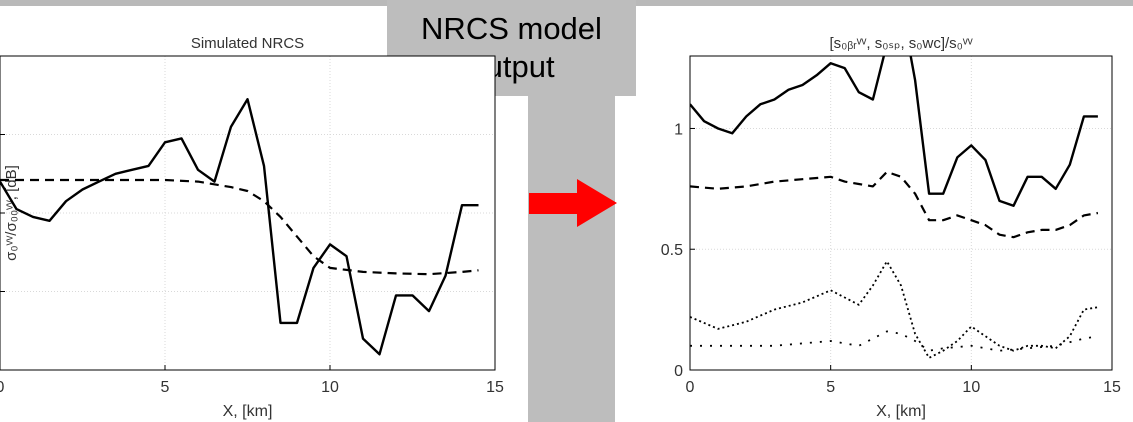 This screenshot has height=422, width=1133. I want to click on chart-title: [s₀ᵦᵣᵛᵛ, s₀ₛₚ, s₀wc]/s₀ᵛᵛ, so click(900, 43).